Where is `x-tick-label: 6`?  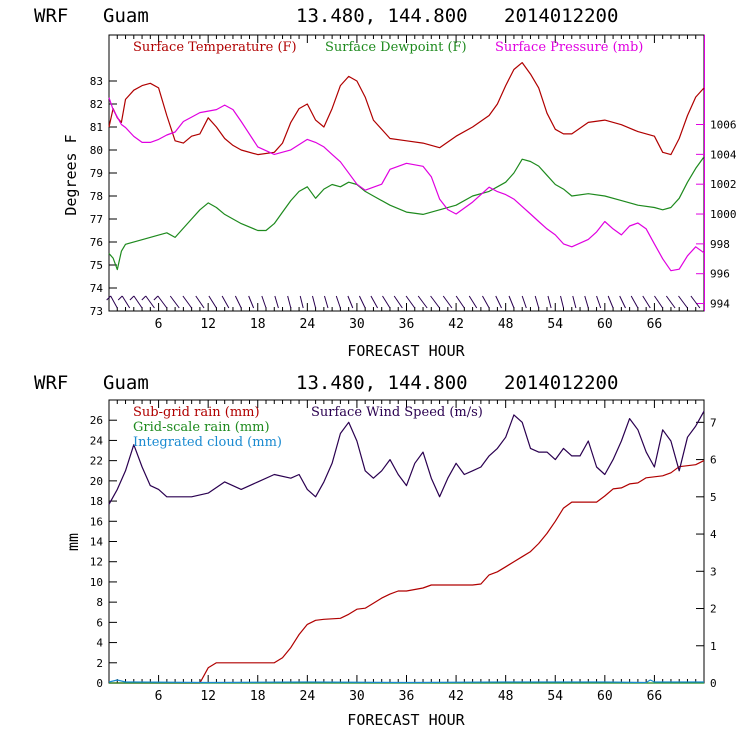
x-tick-label: 6 is located at coordinates (159, 324).